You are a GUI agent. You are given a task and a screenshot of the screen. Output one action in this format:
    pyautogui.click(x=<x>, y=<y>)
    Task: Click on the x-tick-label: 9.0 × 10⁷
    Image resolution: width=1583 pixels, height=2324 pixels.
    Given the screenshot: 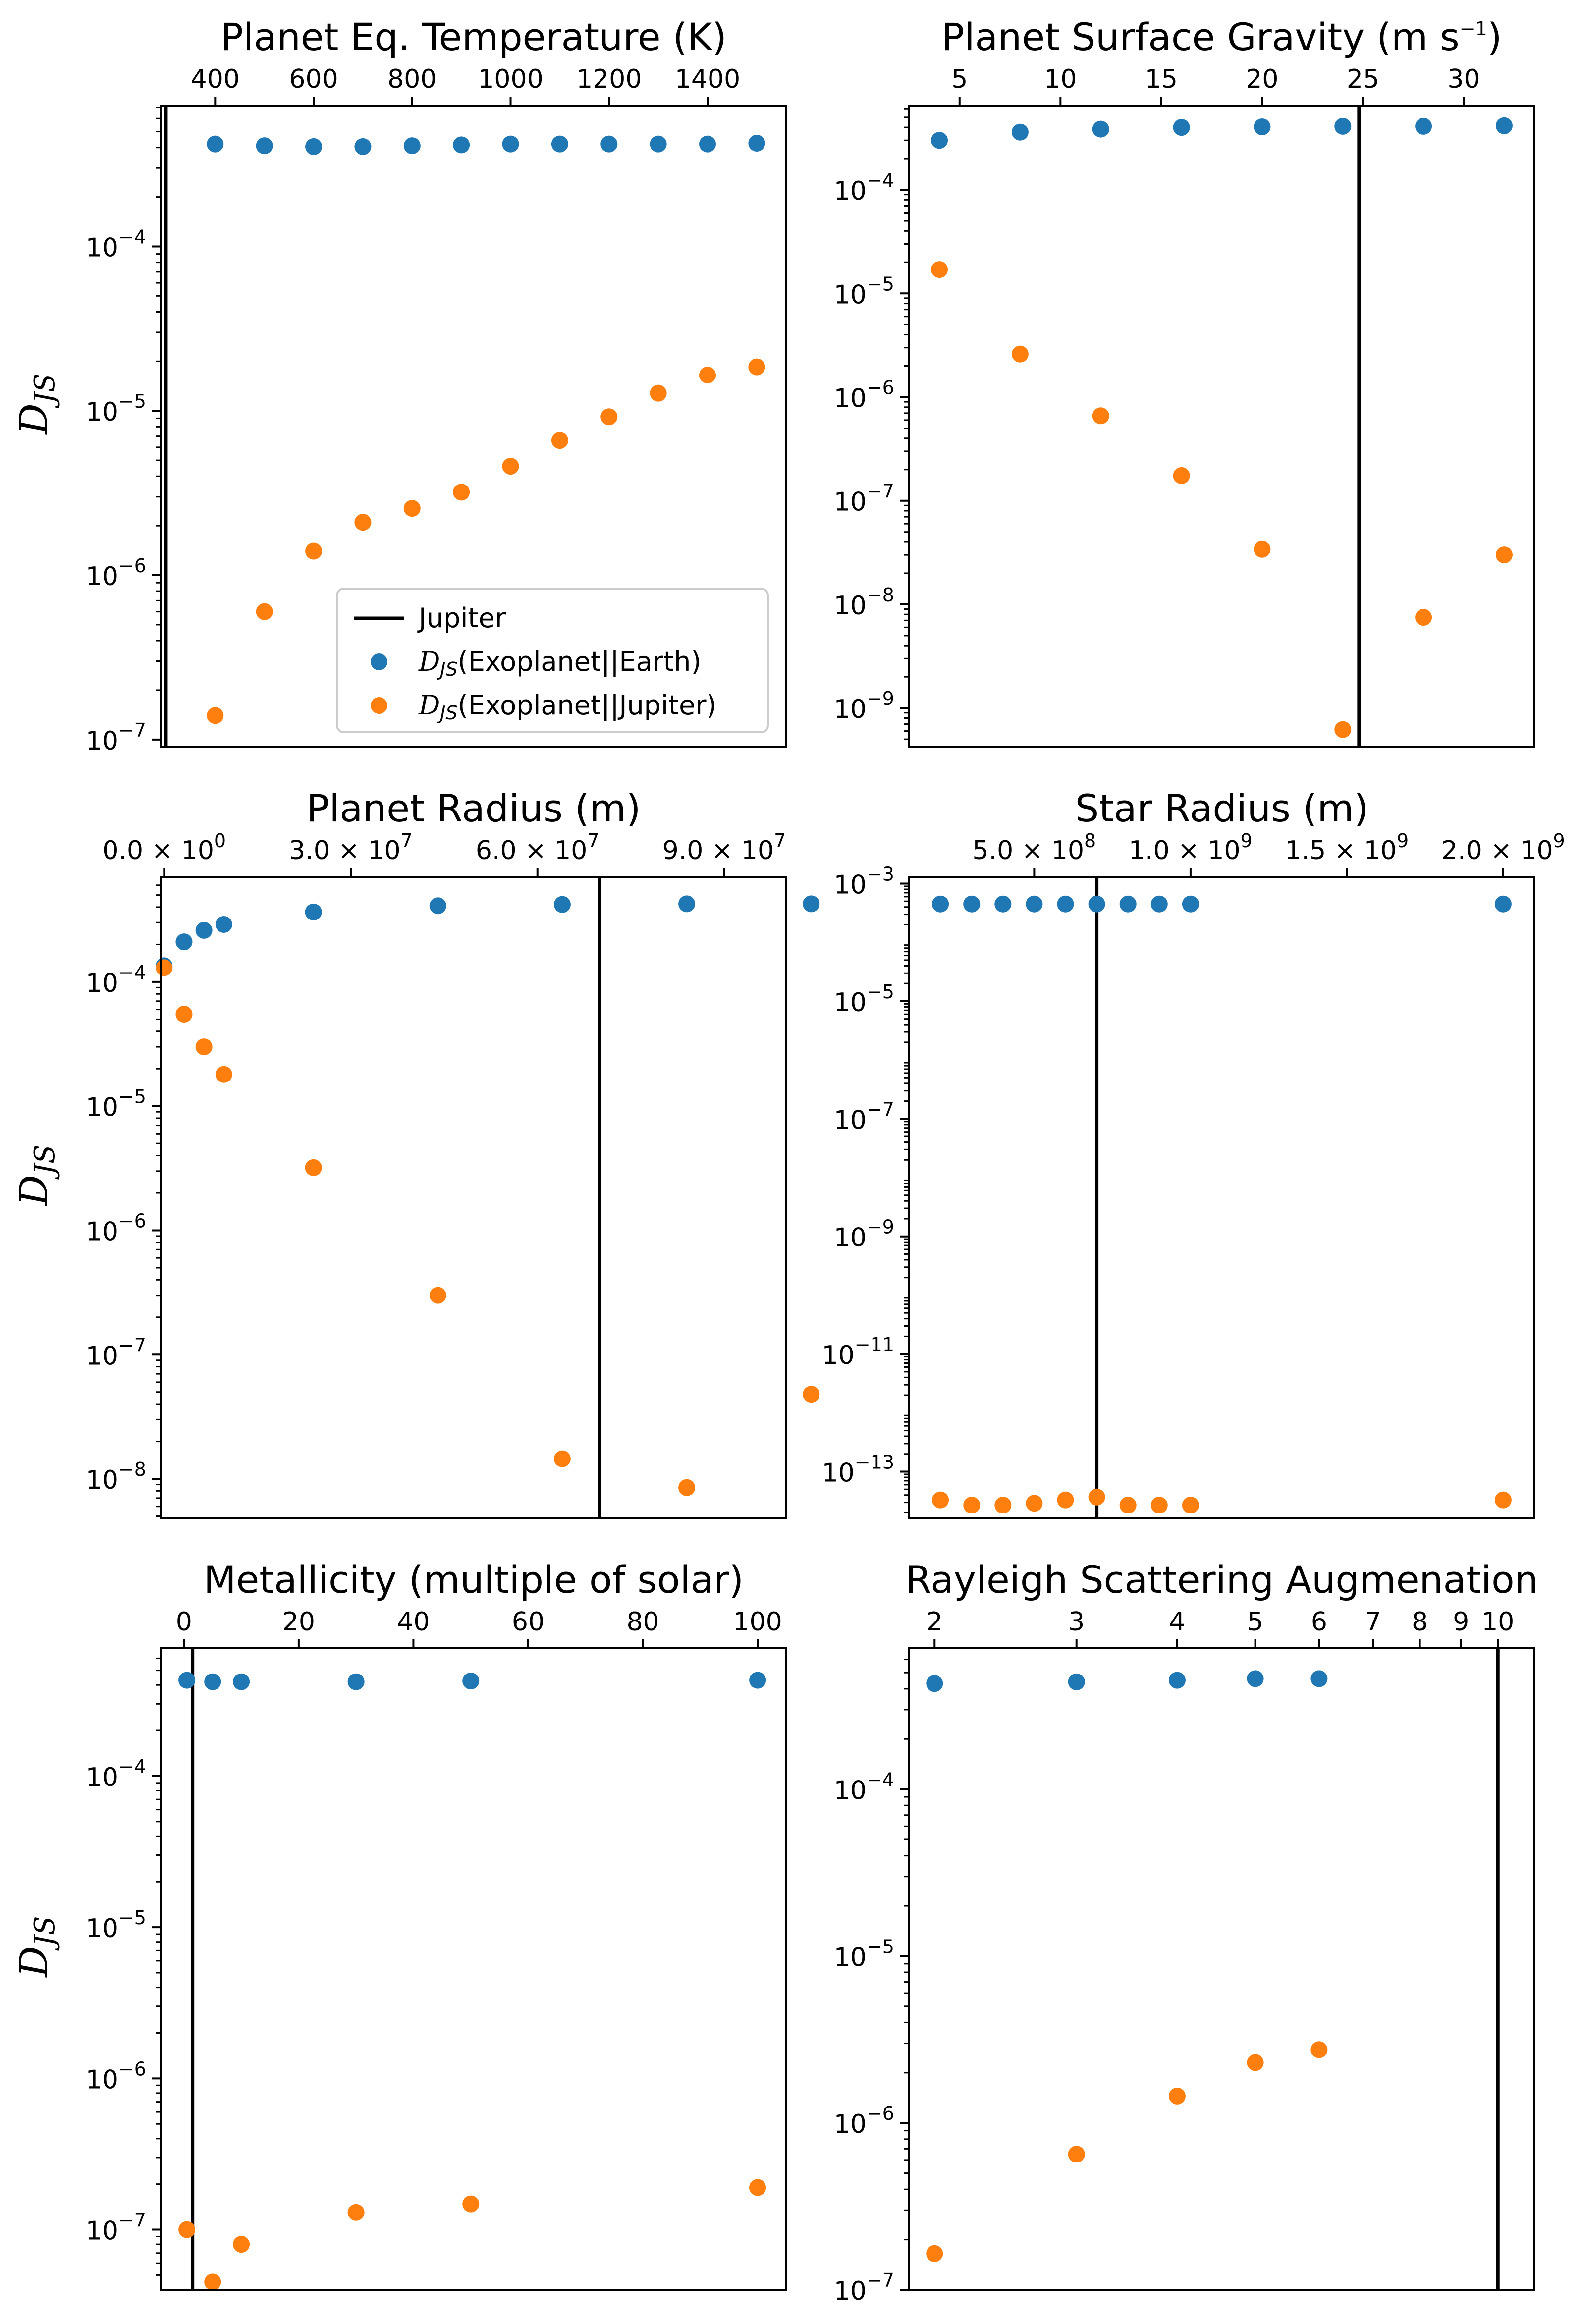 What is the action you would take?
    pyautogui.click(x=724, y=847)
    